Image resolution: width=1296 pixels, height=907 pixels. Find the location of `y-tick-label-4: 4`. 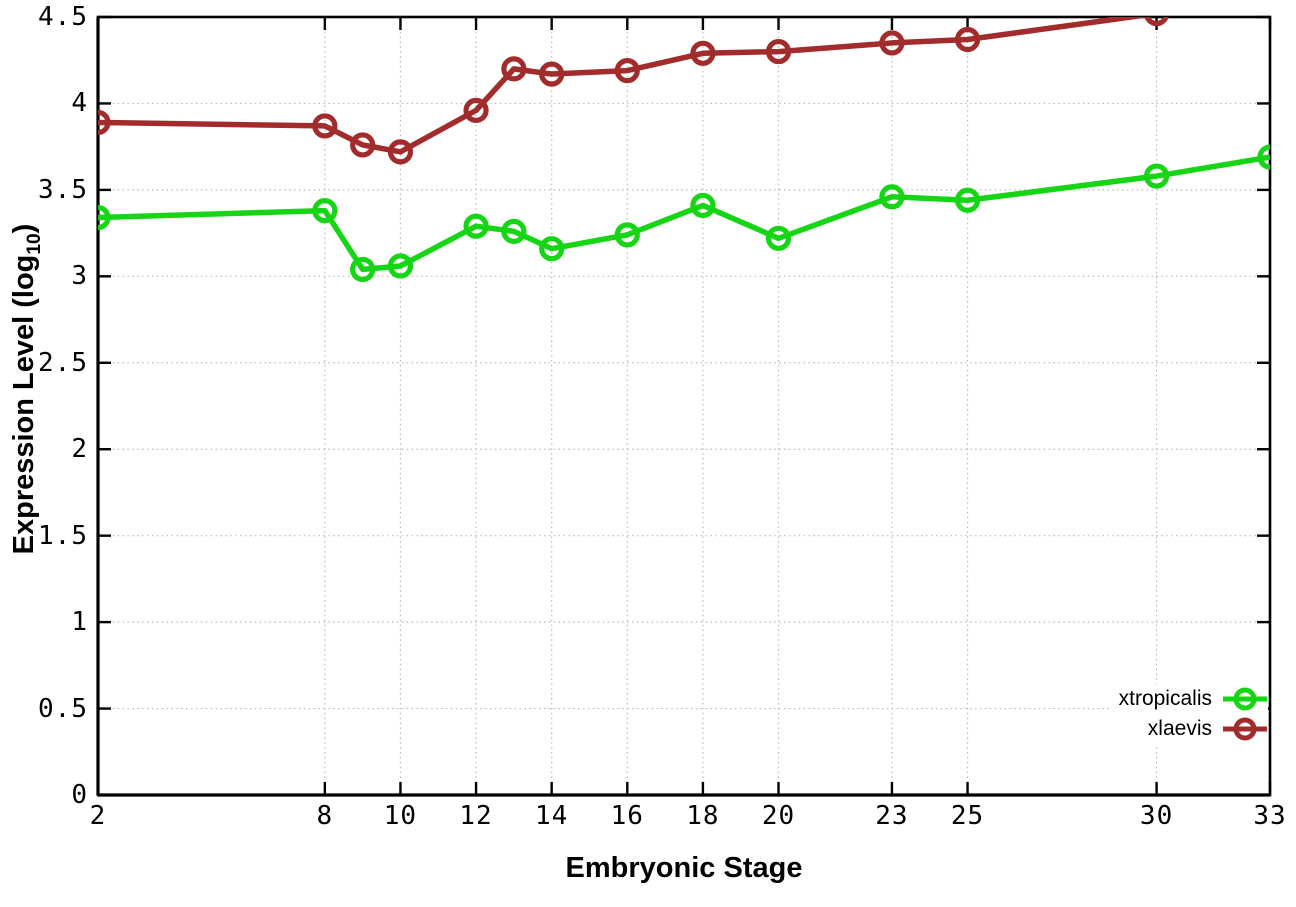

y-tick-label-4: 4 is located at coordinates (79, 103).